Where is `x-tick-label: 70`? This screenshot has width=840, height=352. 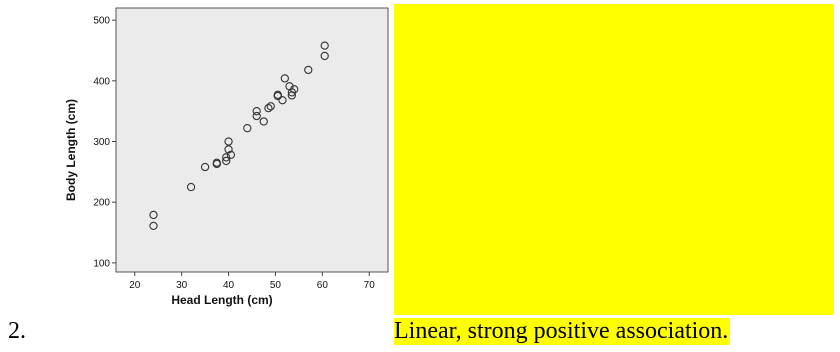
x-tick-label: 70 is located at coordinates (370, 285).